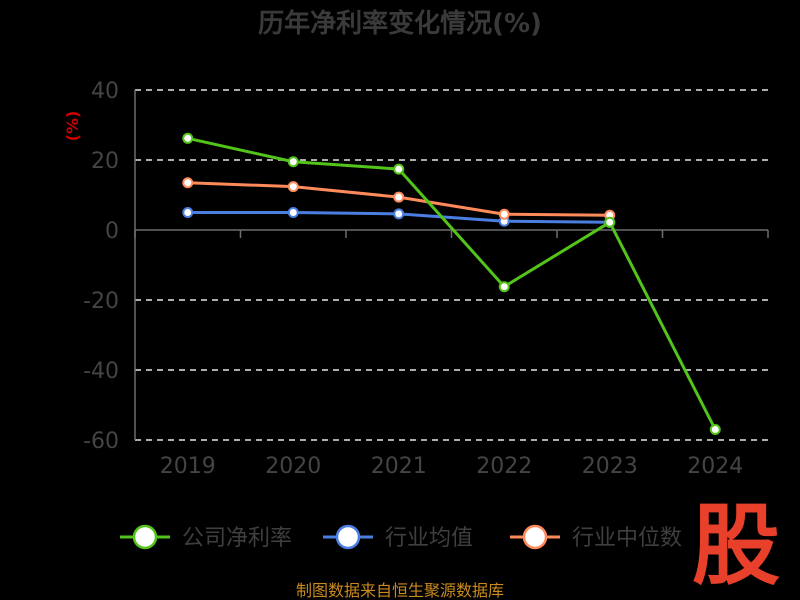 The height and width of the screenshot is (600, 800). Describe the element at coordinates (105, 91) in the screenshot. I see `y-tick-label: 40` at that location.